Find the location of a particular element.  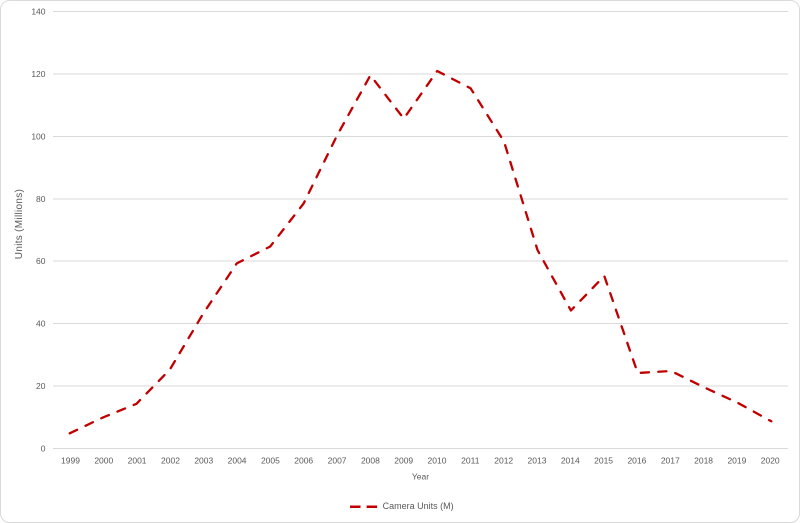

svg-text: 2014 is located at coordinates (570, 461).